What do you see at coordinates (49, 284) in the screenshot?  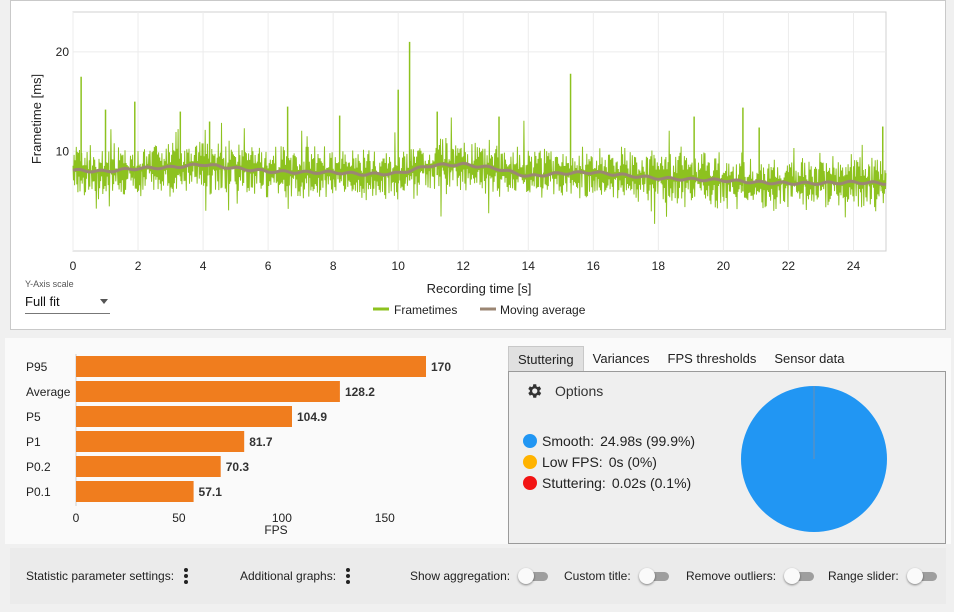 I see `y-axis-scale-label: Y-Axis scale` at bounding box center [49, 284].